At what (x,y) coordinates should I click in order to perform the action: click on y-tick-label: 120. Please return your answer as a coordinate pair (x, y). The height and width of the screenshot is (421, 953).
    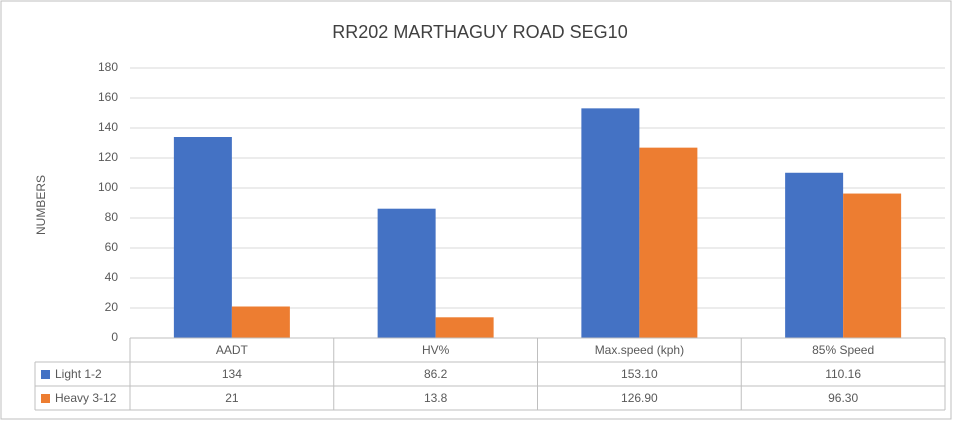
    Looking at the image, I should click on (108, 157).